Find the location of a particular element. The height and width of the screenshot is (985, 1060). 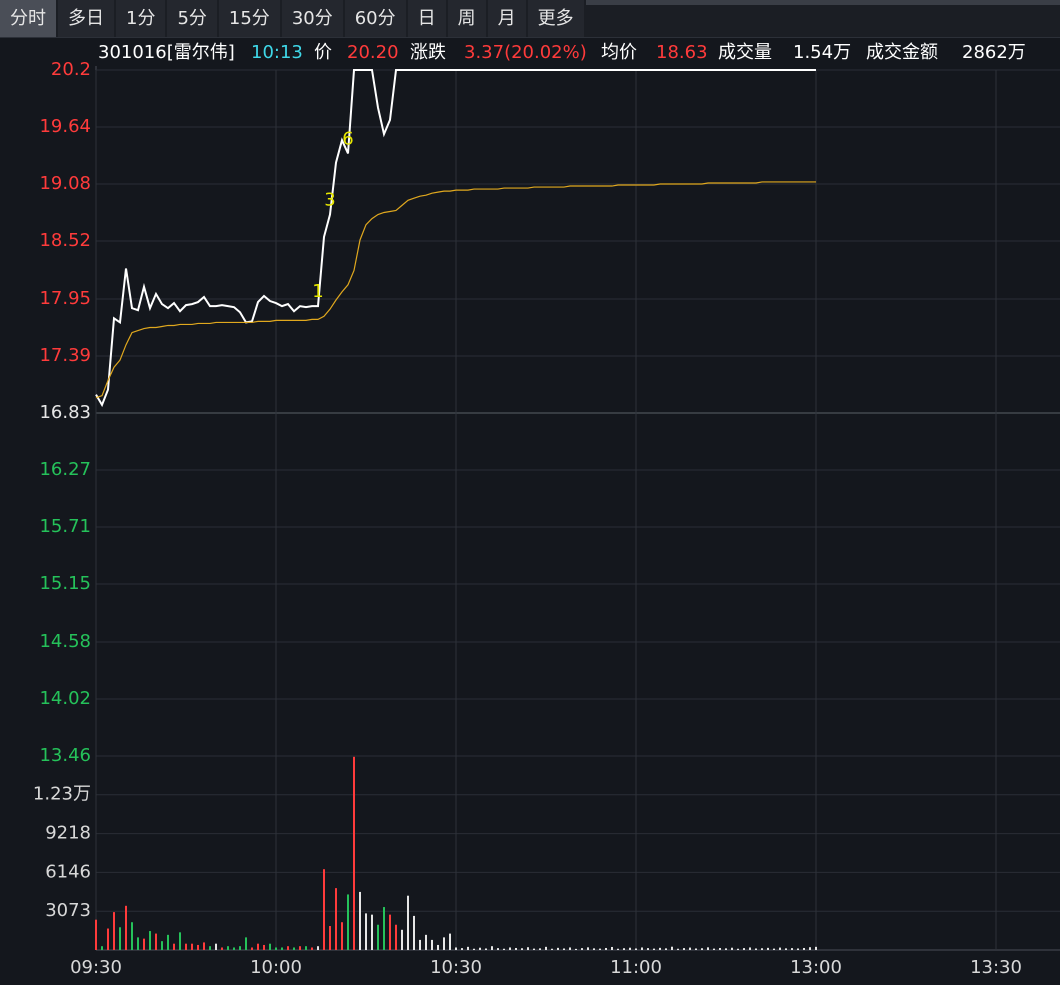

y-tick-label: 6146 is located at coordinates (68, 871).